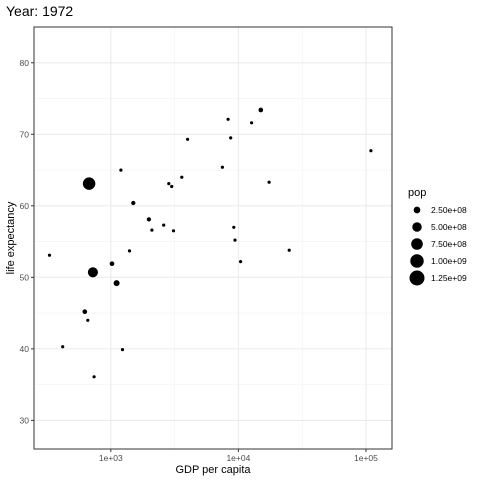  What do you see at coordinates (25, 134) in the screenshot?
I see `y-tick-label: 70` at bounding box center [25, 134].